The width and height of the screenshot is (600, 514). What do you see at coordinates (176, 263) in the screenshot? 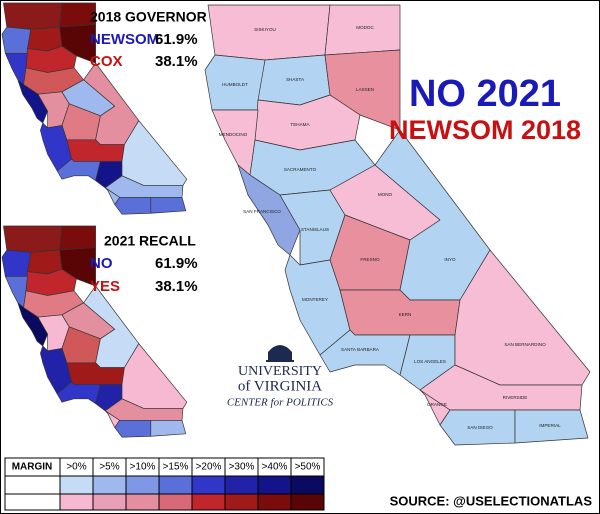
I see `recall-no-share: 61.9%` at bounding box center [176, 263].